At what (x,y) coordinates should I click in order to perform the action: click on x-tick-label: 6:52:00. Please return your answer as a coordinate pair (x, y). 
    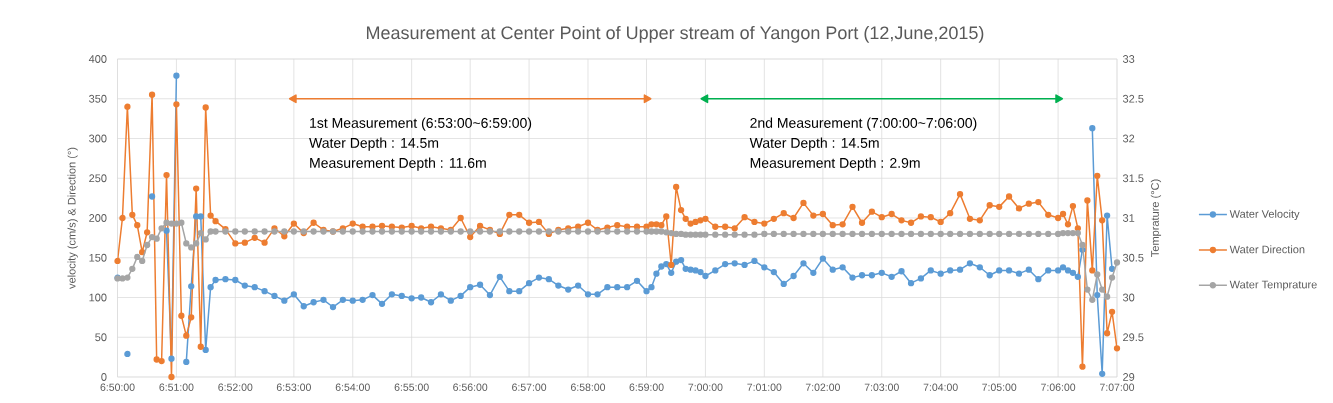
    Looking at the image, I should click on (235, 387).